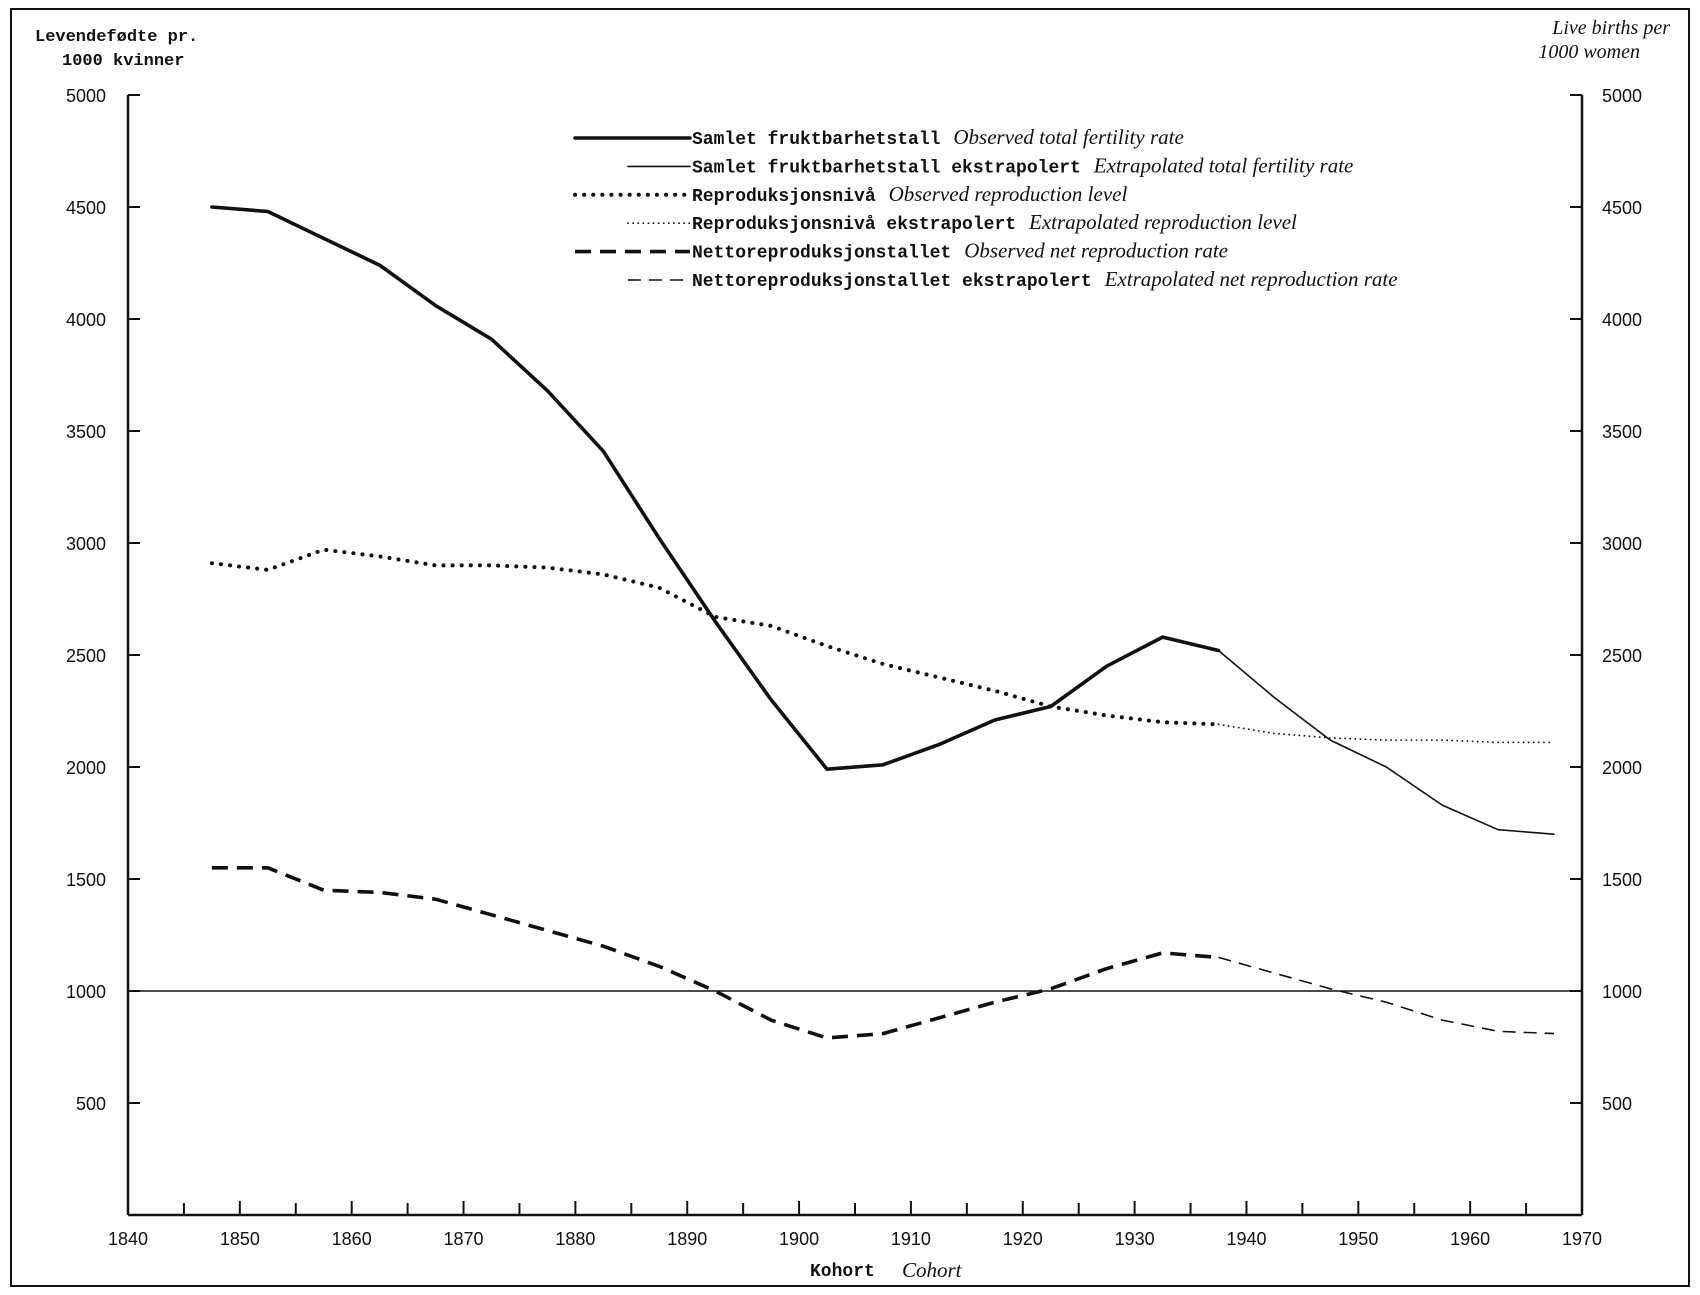 The image size is (1700, 1295). I want to click on y-right-tick-label: 3500, so click(1622, 432).